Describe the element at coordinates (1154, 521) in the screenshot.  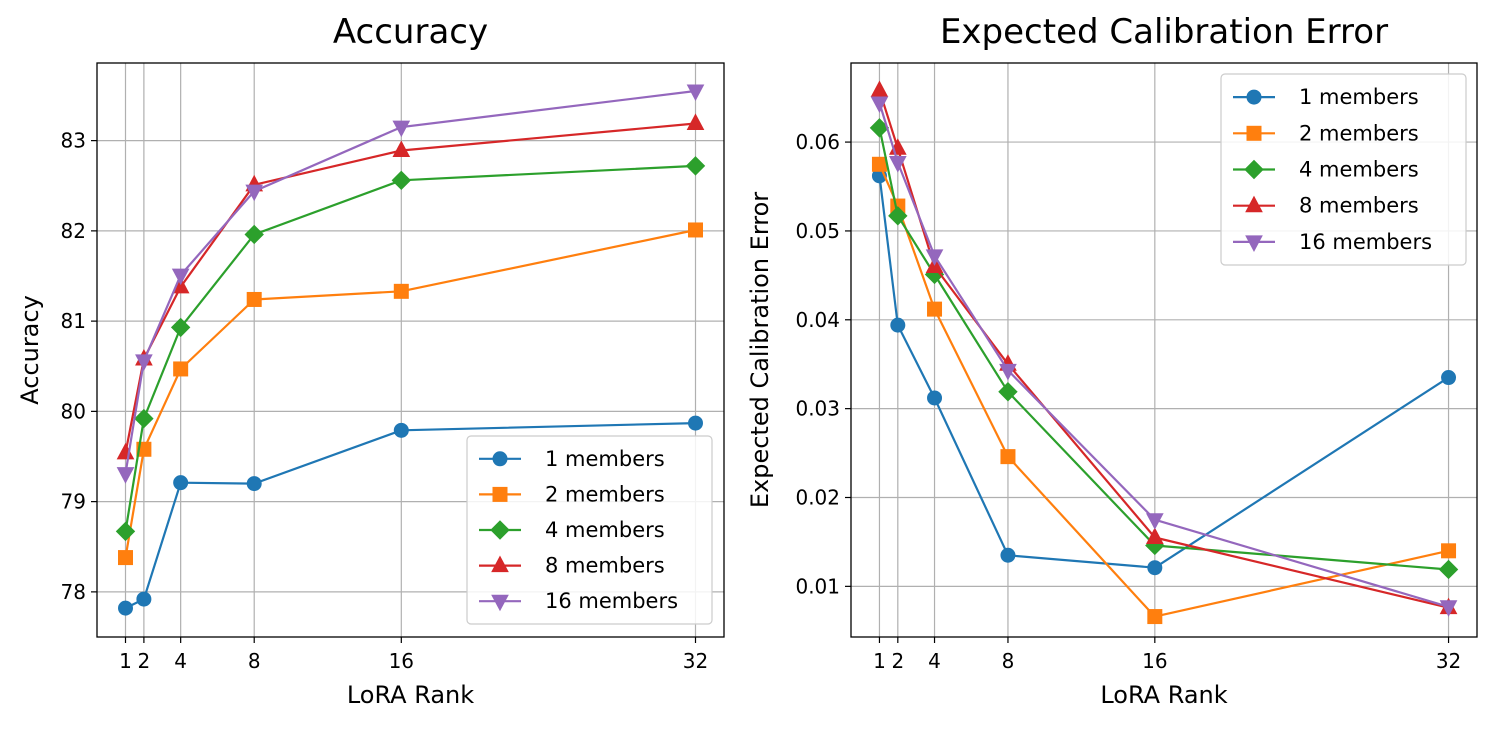
I see `ece-point-16-members-x16` at that location.